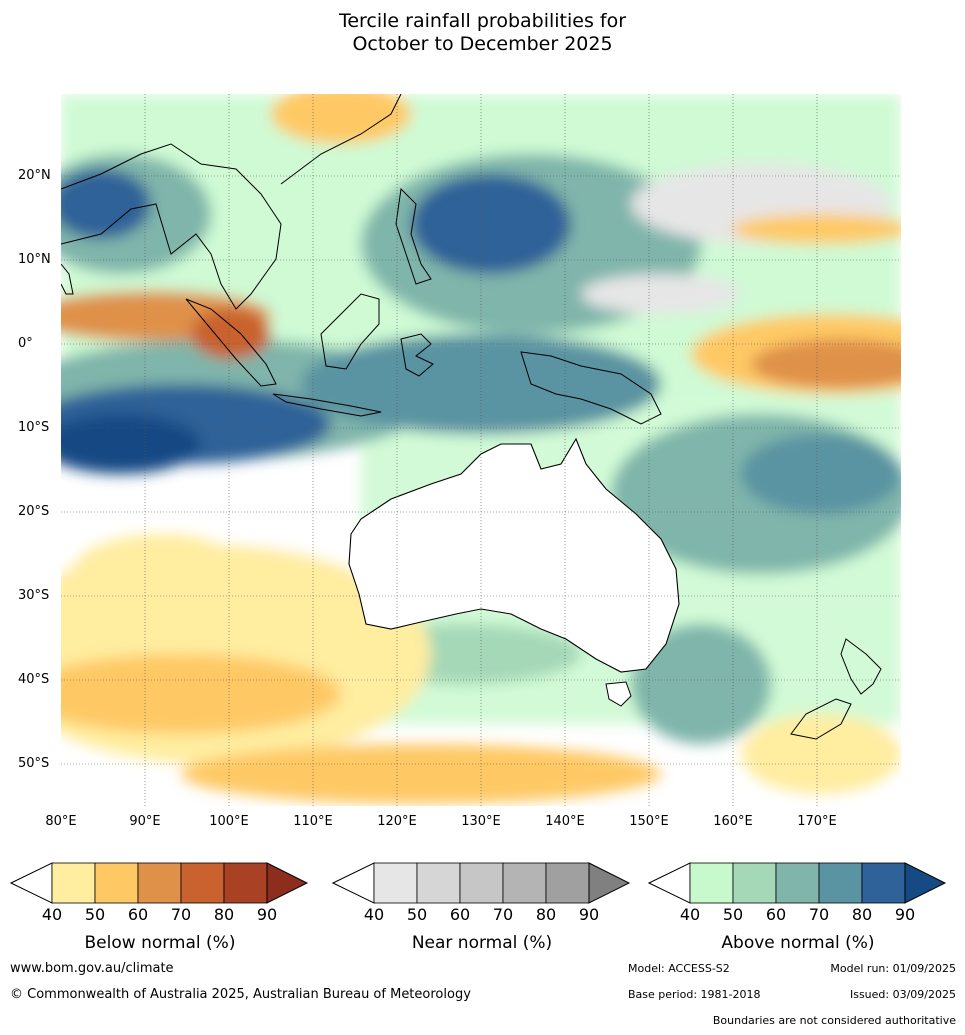 The image size is (965, 1035). I want to click on footer-url: www.bom.gov.au/climate, so click(92, 968).